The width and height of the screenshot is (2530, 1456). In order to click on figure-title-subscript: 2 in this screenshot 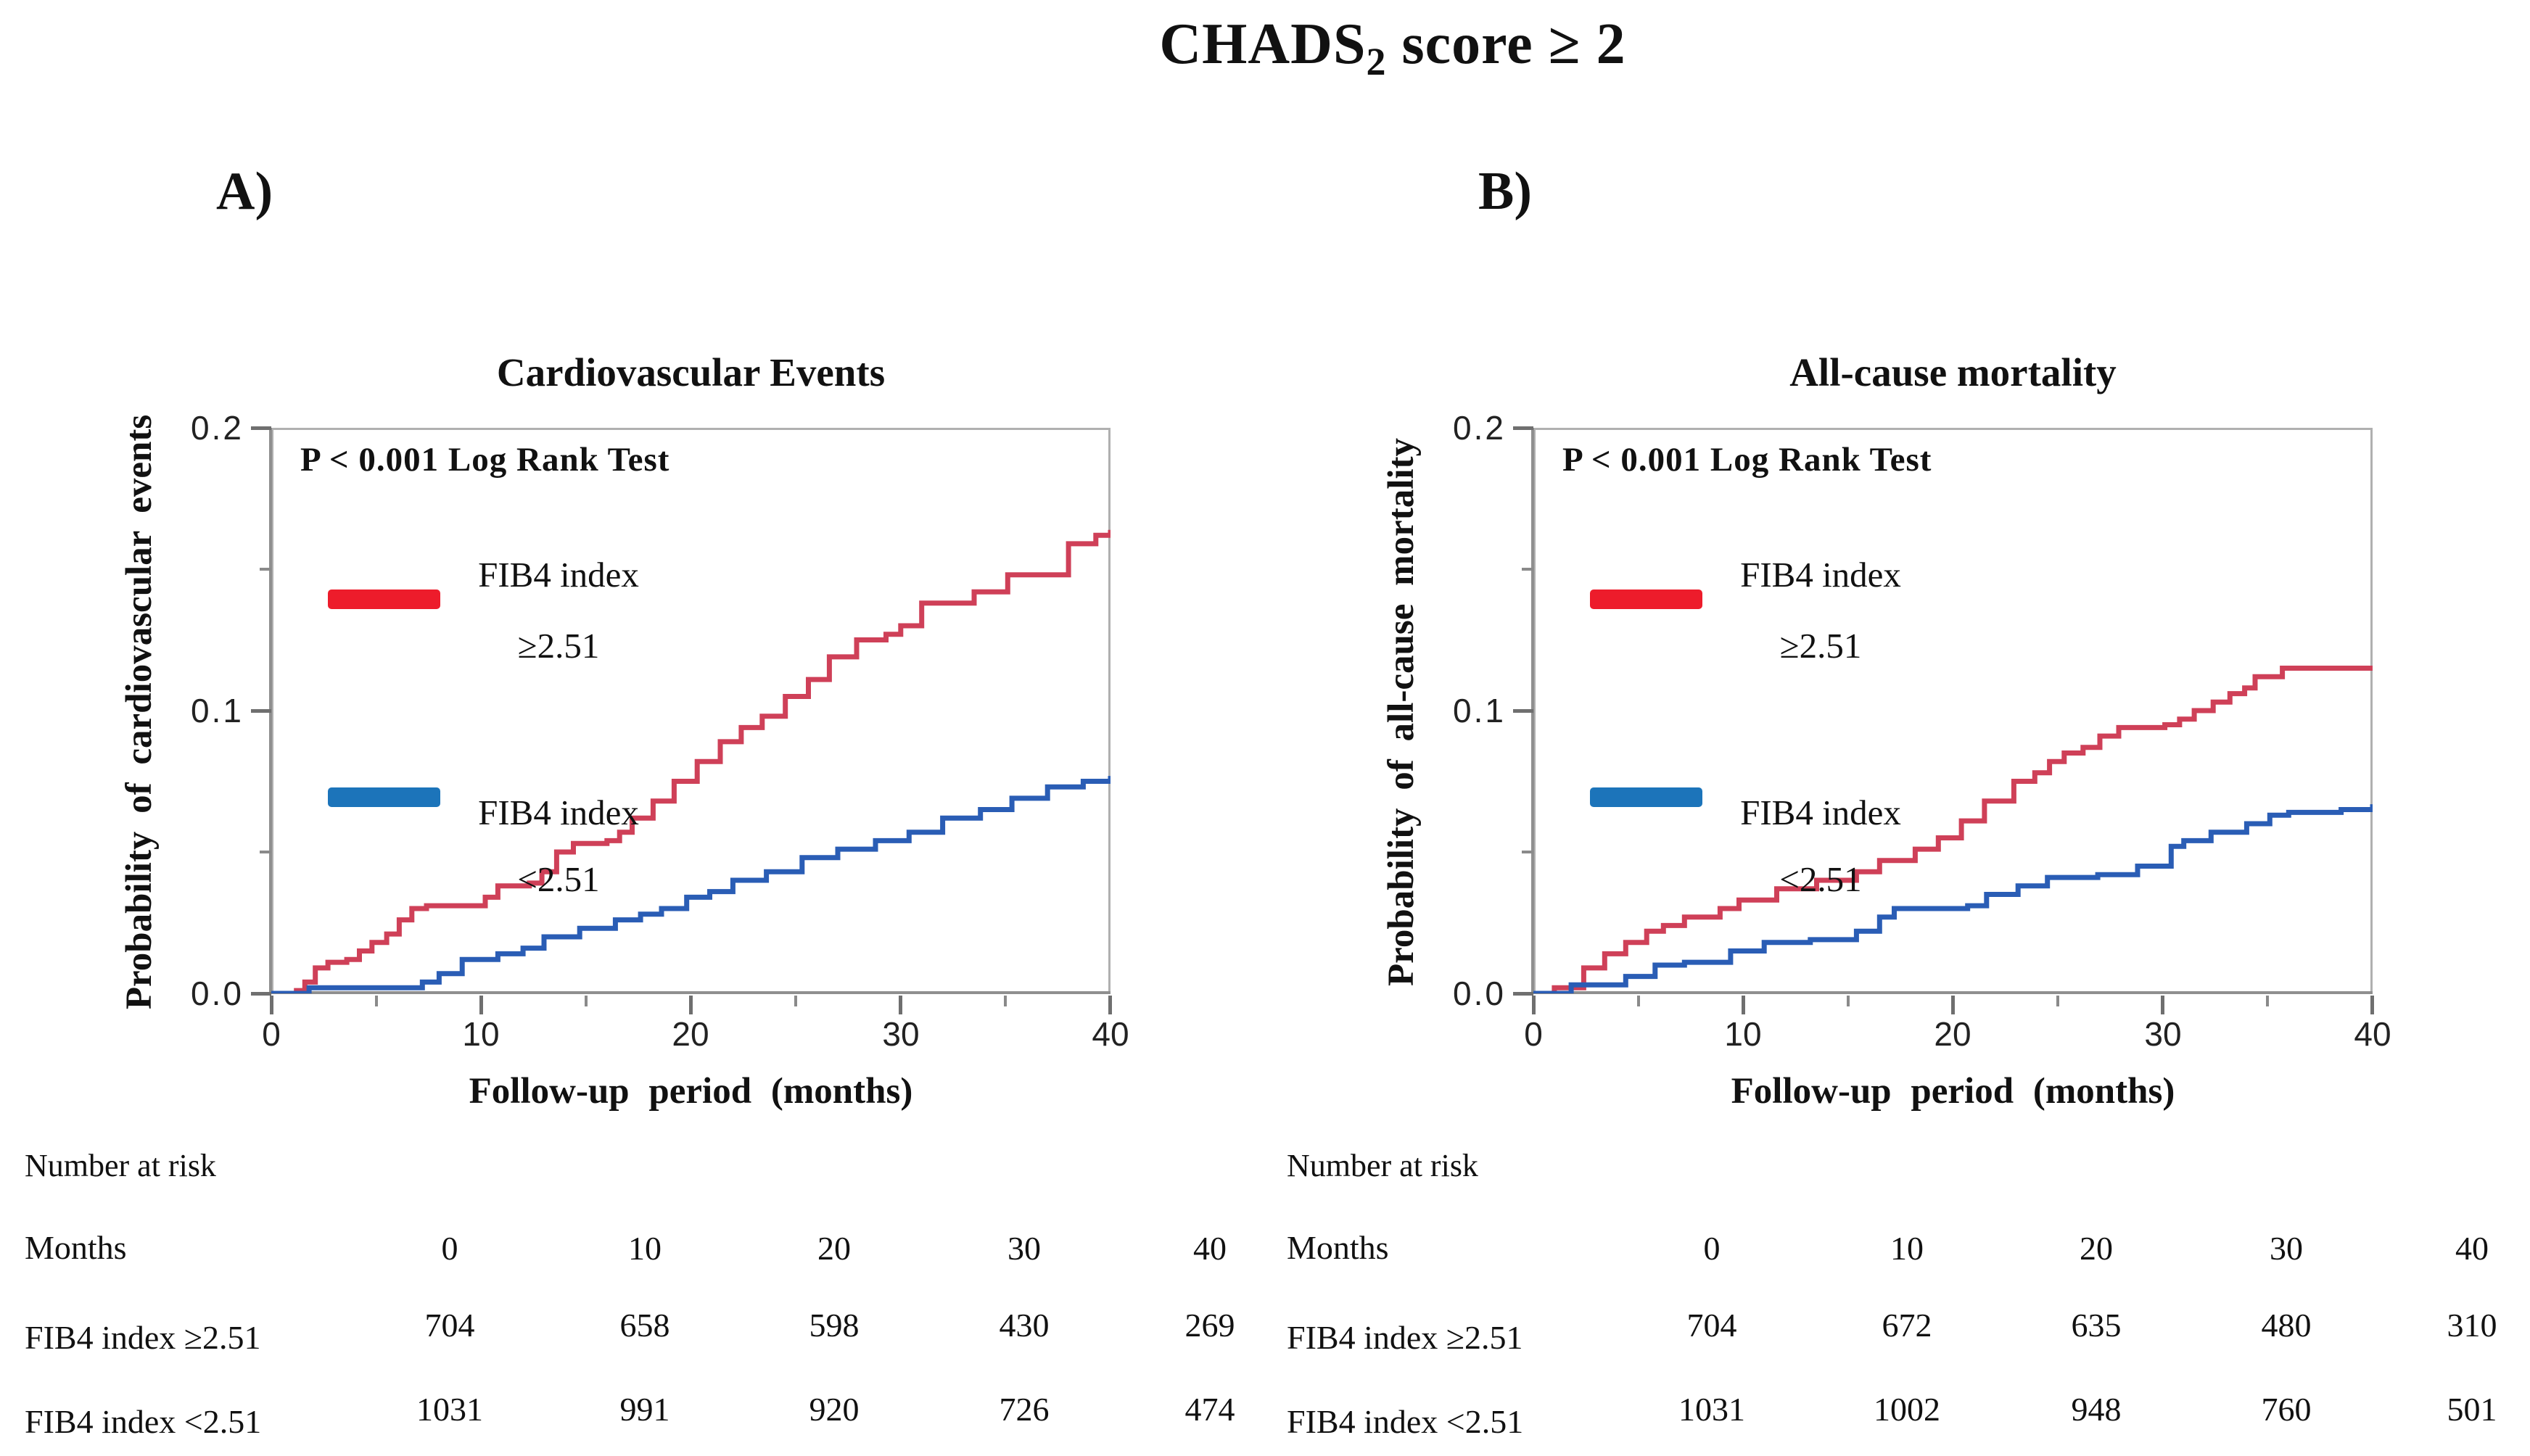, I will do `click(1376, 61)`.